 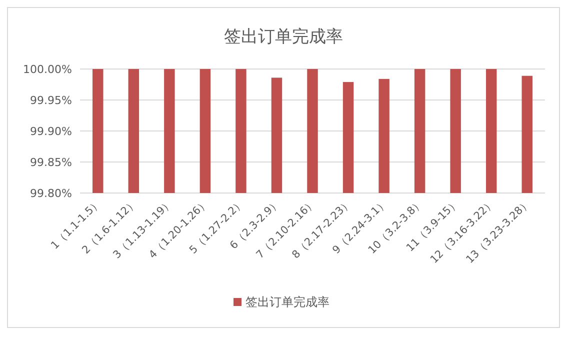 I want to click on chart-title: 签出订单完成率, so click(x=283, y=37).